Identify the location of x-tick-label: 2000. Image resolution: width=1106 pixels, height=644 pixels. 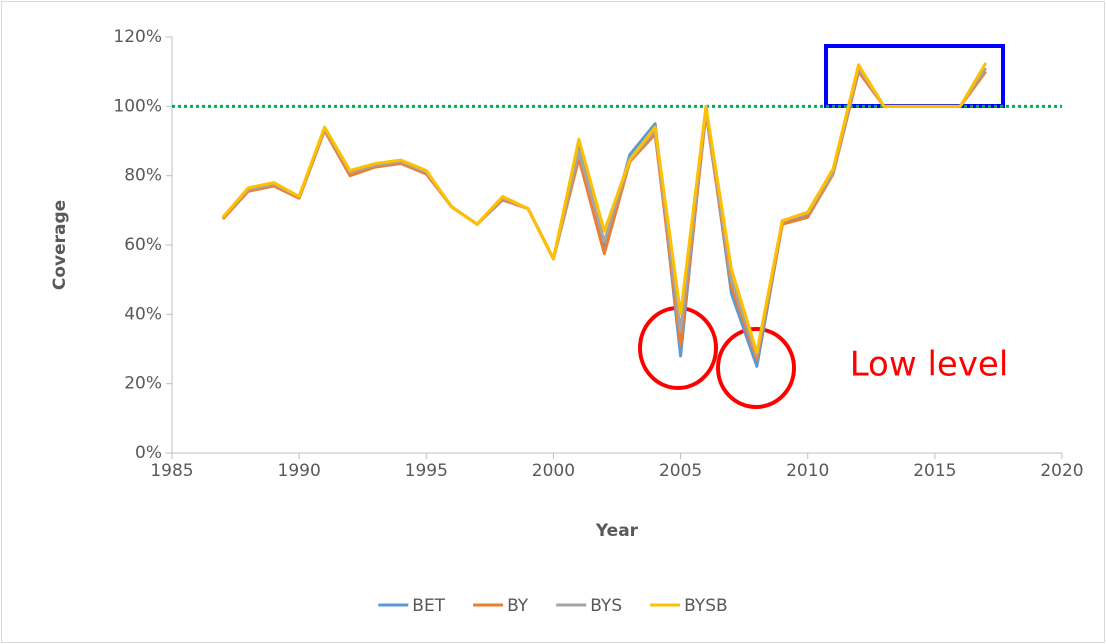
(553, 471).